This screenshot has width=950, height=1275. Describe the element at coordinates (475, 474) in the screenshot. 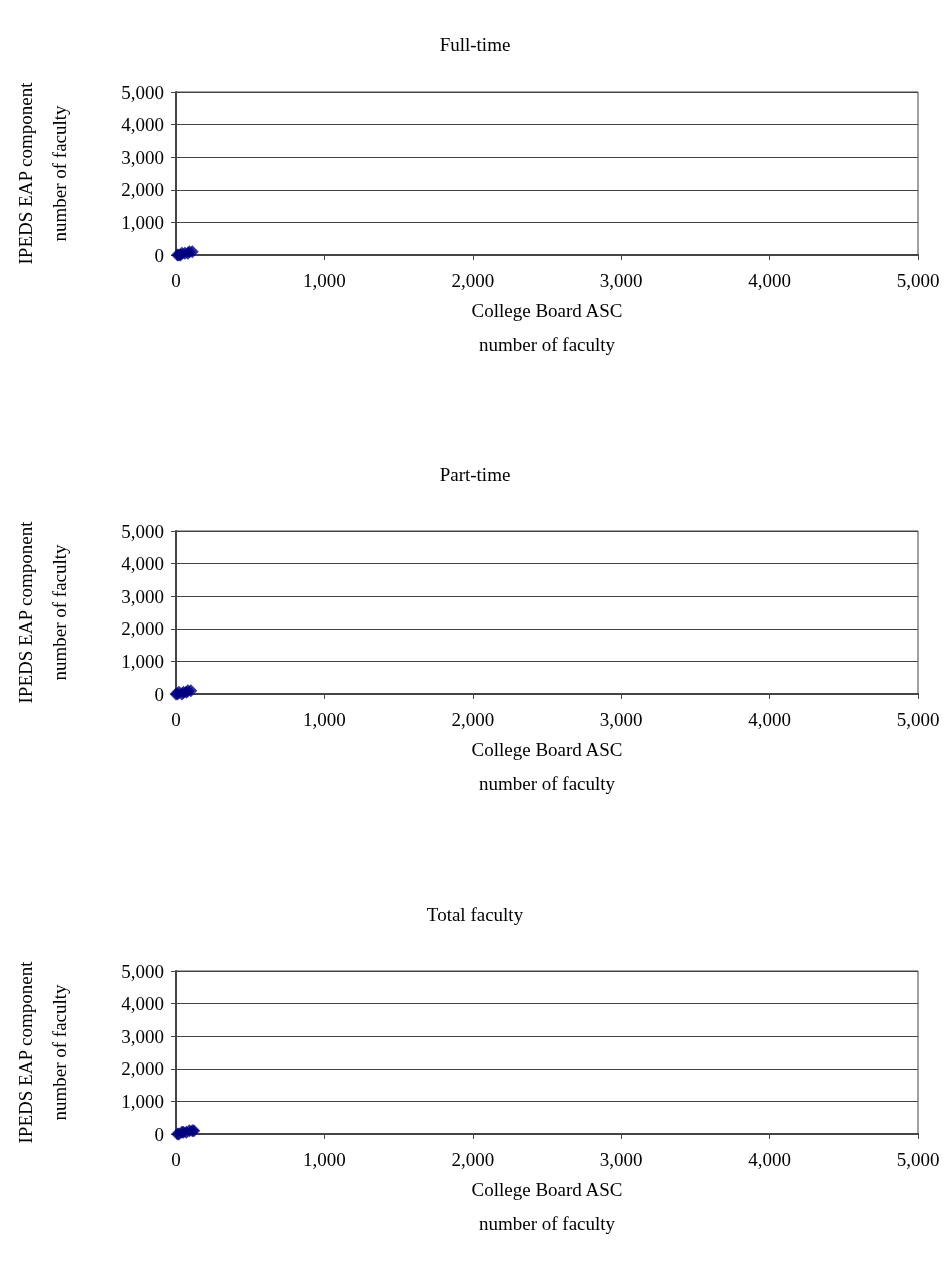

I see `chart-title: Part-time` at that location.